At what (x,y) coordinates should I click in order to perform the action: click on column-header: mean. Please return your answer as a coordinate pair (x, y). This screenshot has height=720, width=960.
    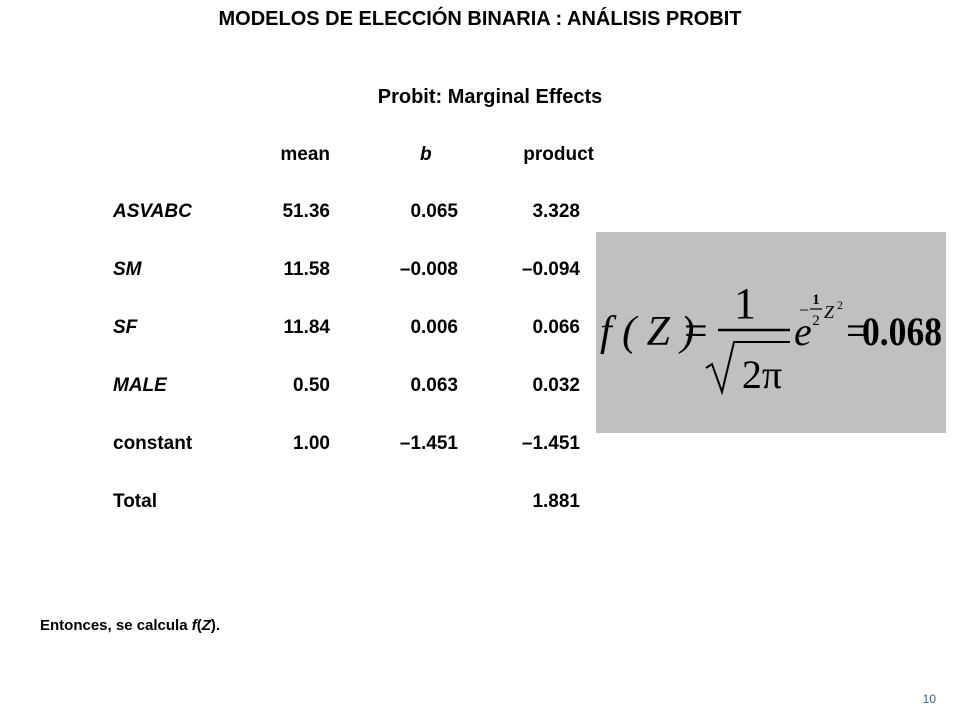
    Looking at the image, I should click on (305, 154).